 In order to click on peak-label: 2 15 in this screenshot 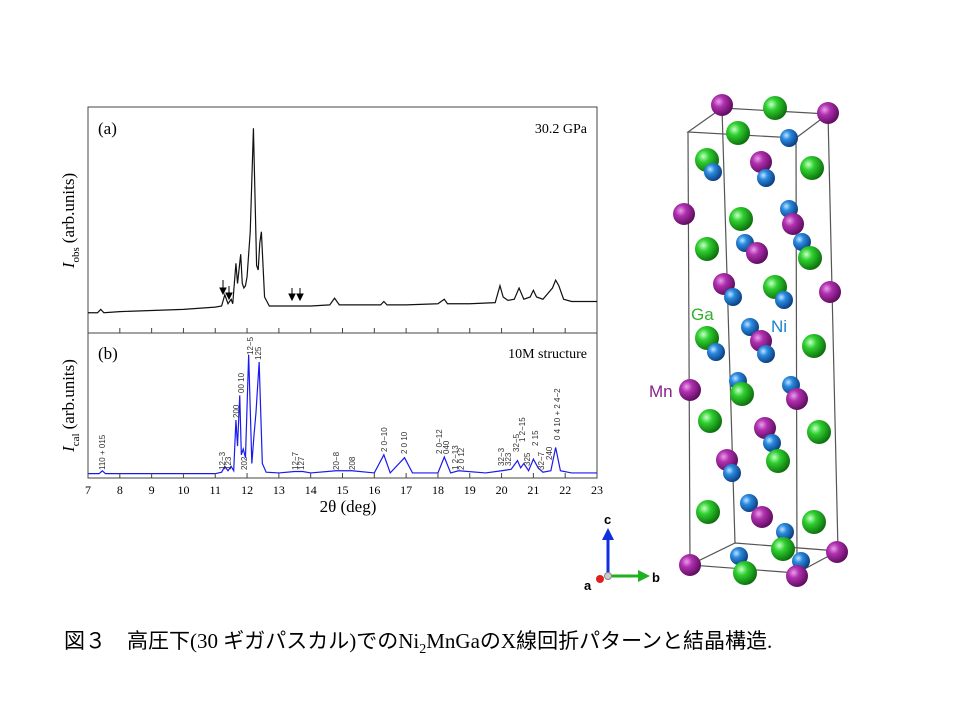, I will do `click(535, 438)`.